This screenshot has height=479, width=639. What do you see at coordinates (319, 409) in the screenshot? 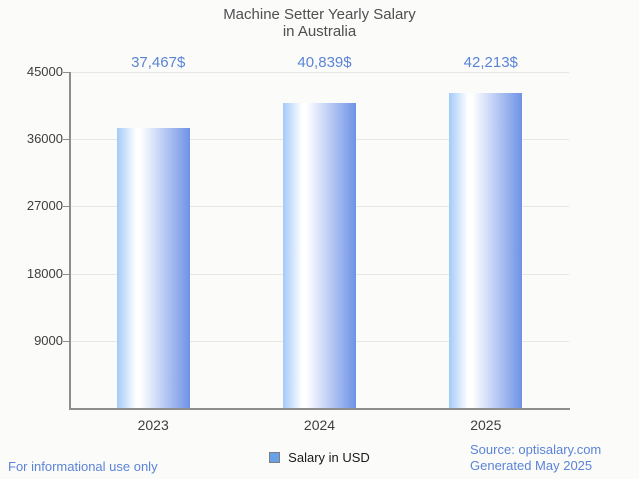
I see `x-axis-line` at bounding box center [319, 409].